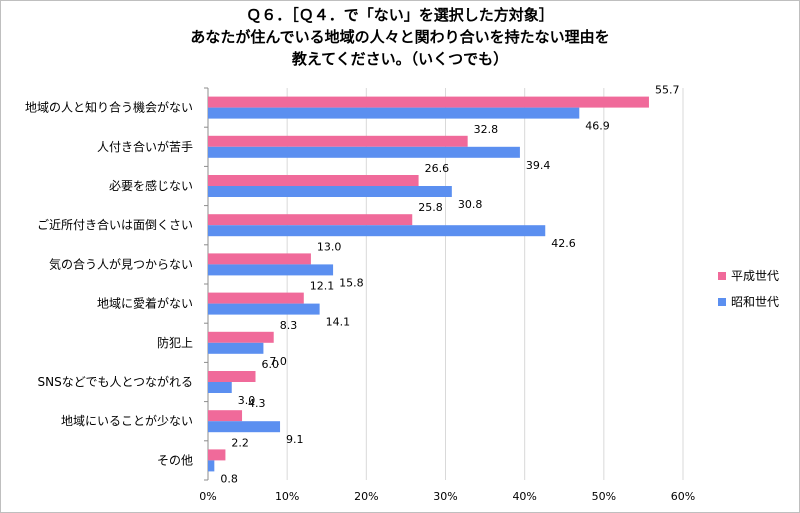  Describe the element at coordinates (597, 126) in the screenshot. I see `data-label: 46.9` at that location.